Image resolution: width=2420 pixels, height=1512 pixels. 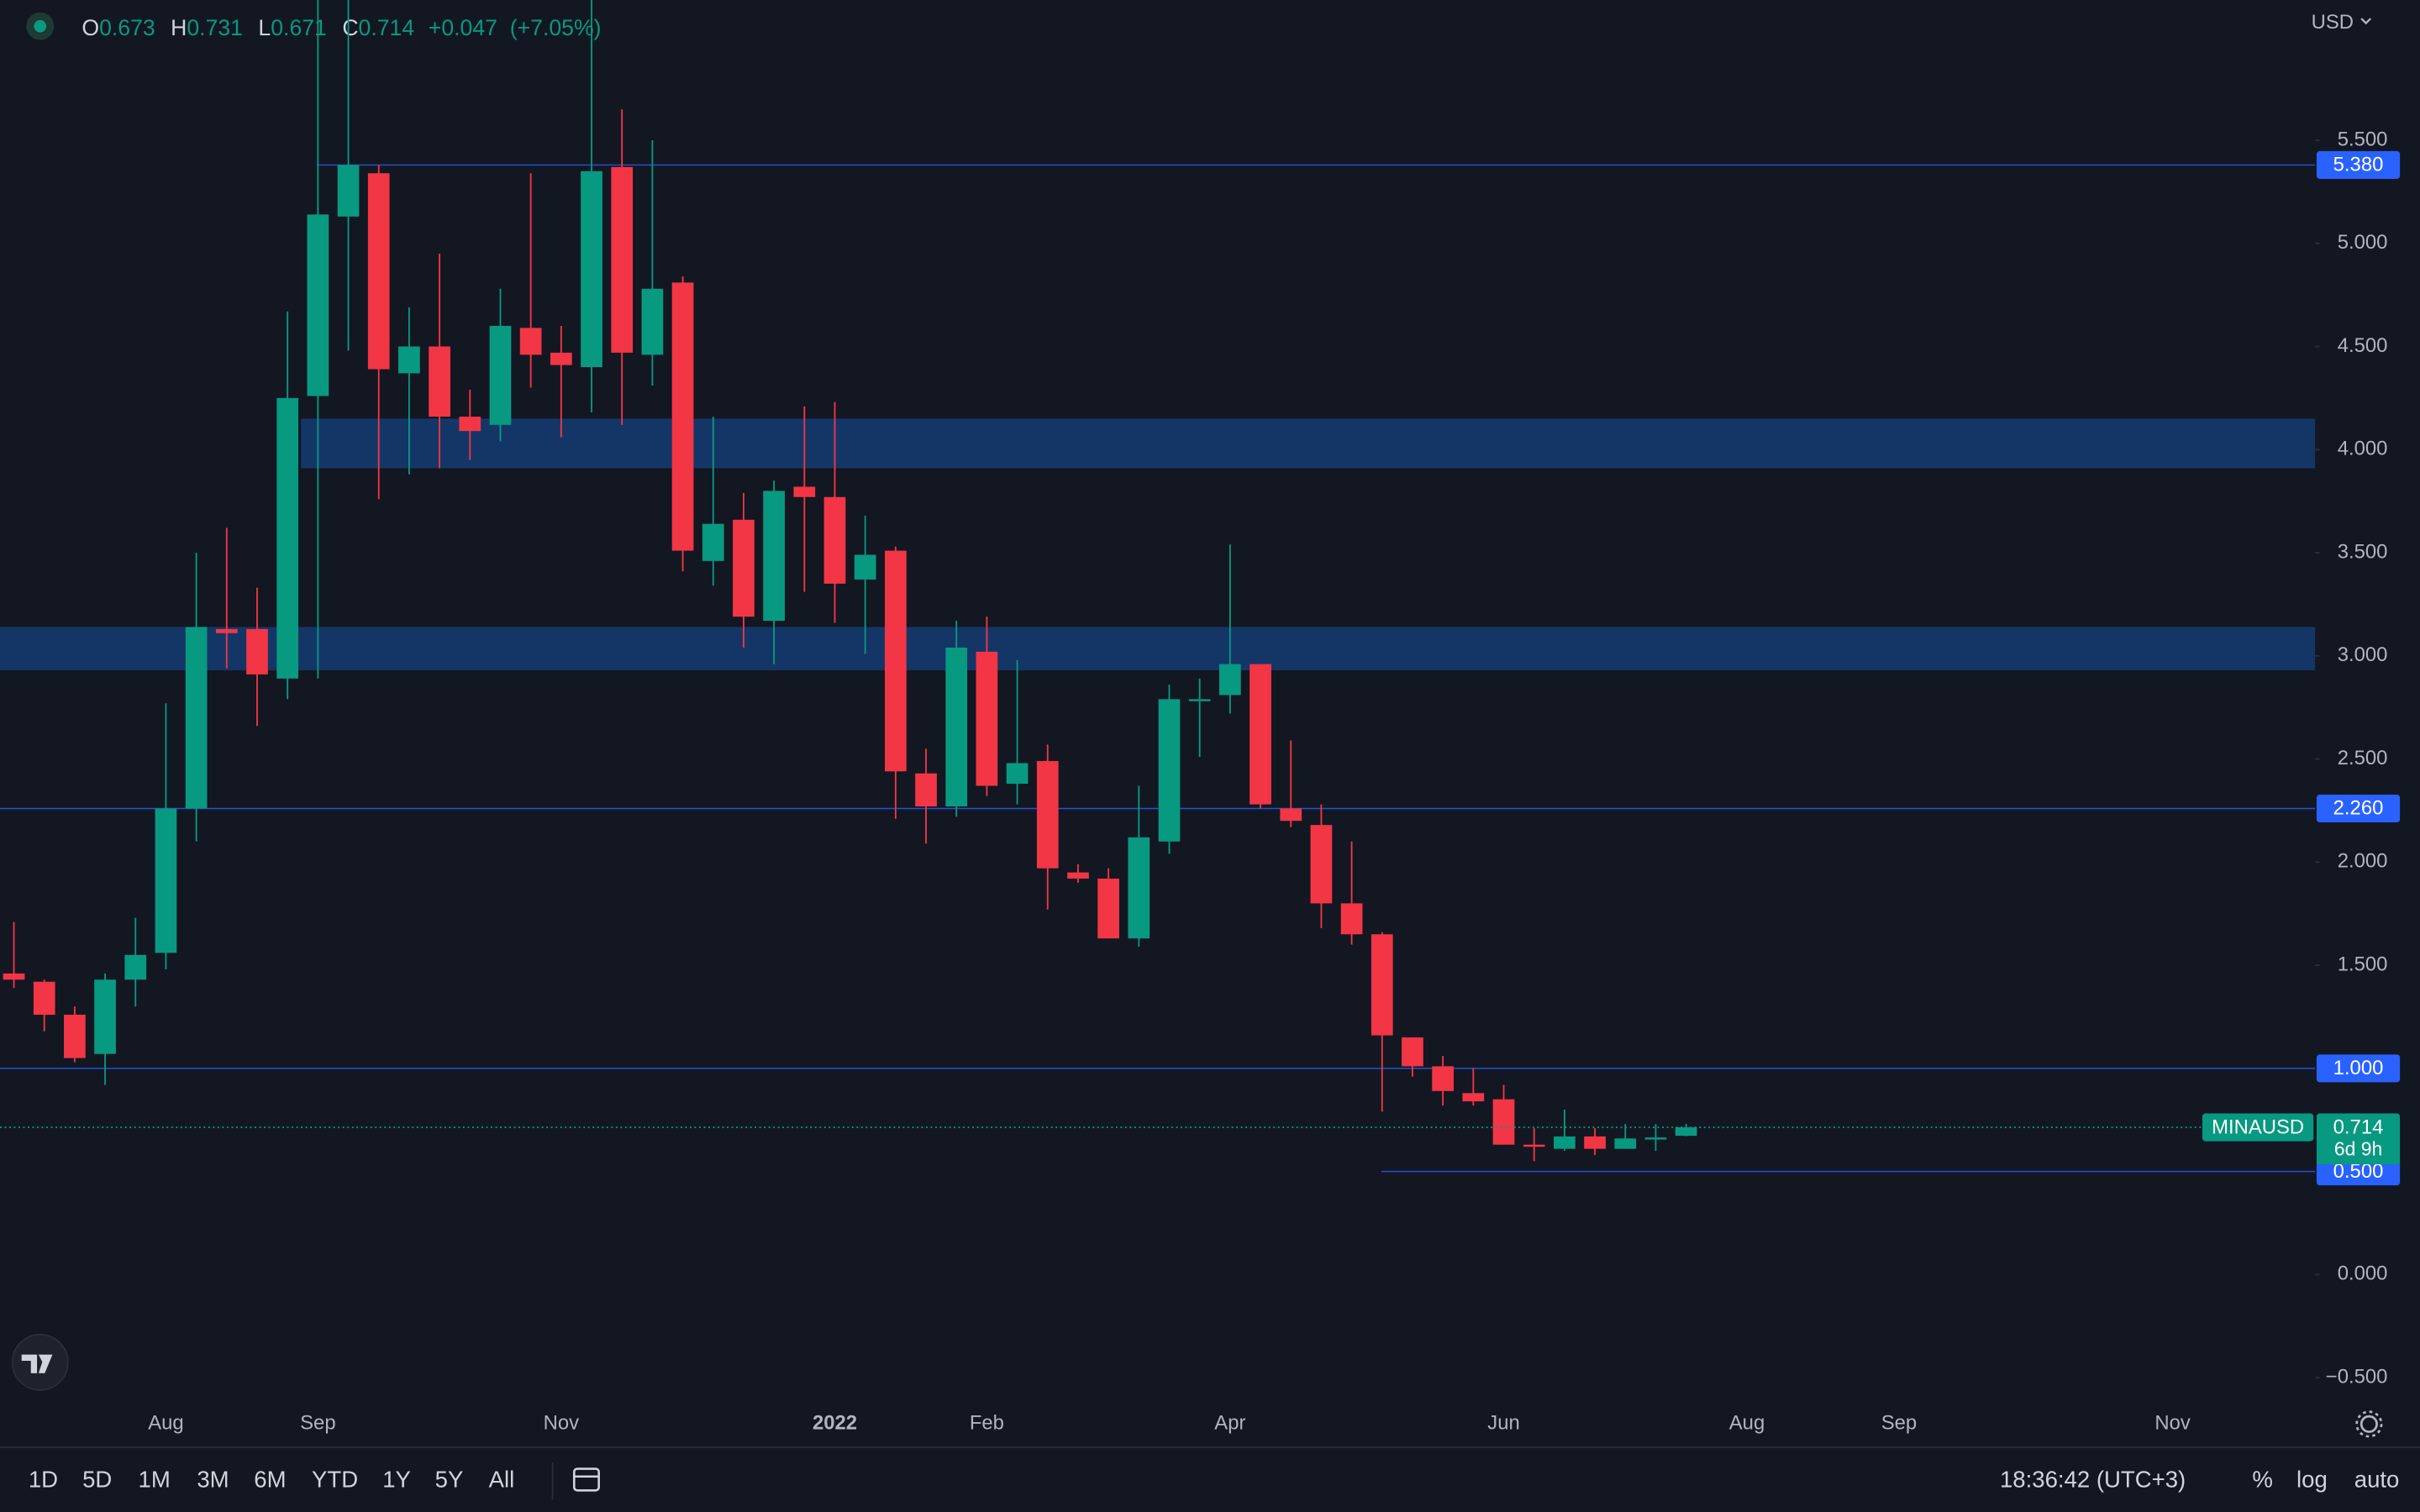 What do you see at coordinates (835, 1423) in the screenshot?
I see `x-tick-label: 2022` at bounding box center [835, 1423].